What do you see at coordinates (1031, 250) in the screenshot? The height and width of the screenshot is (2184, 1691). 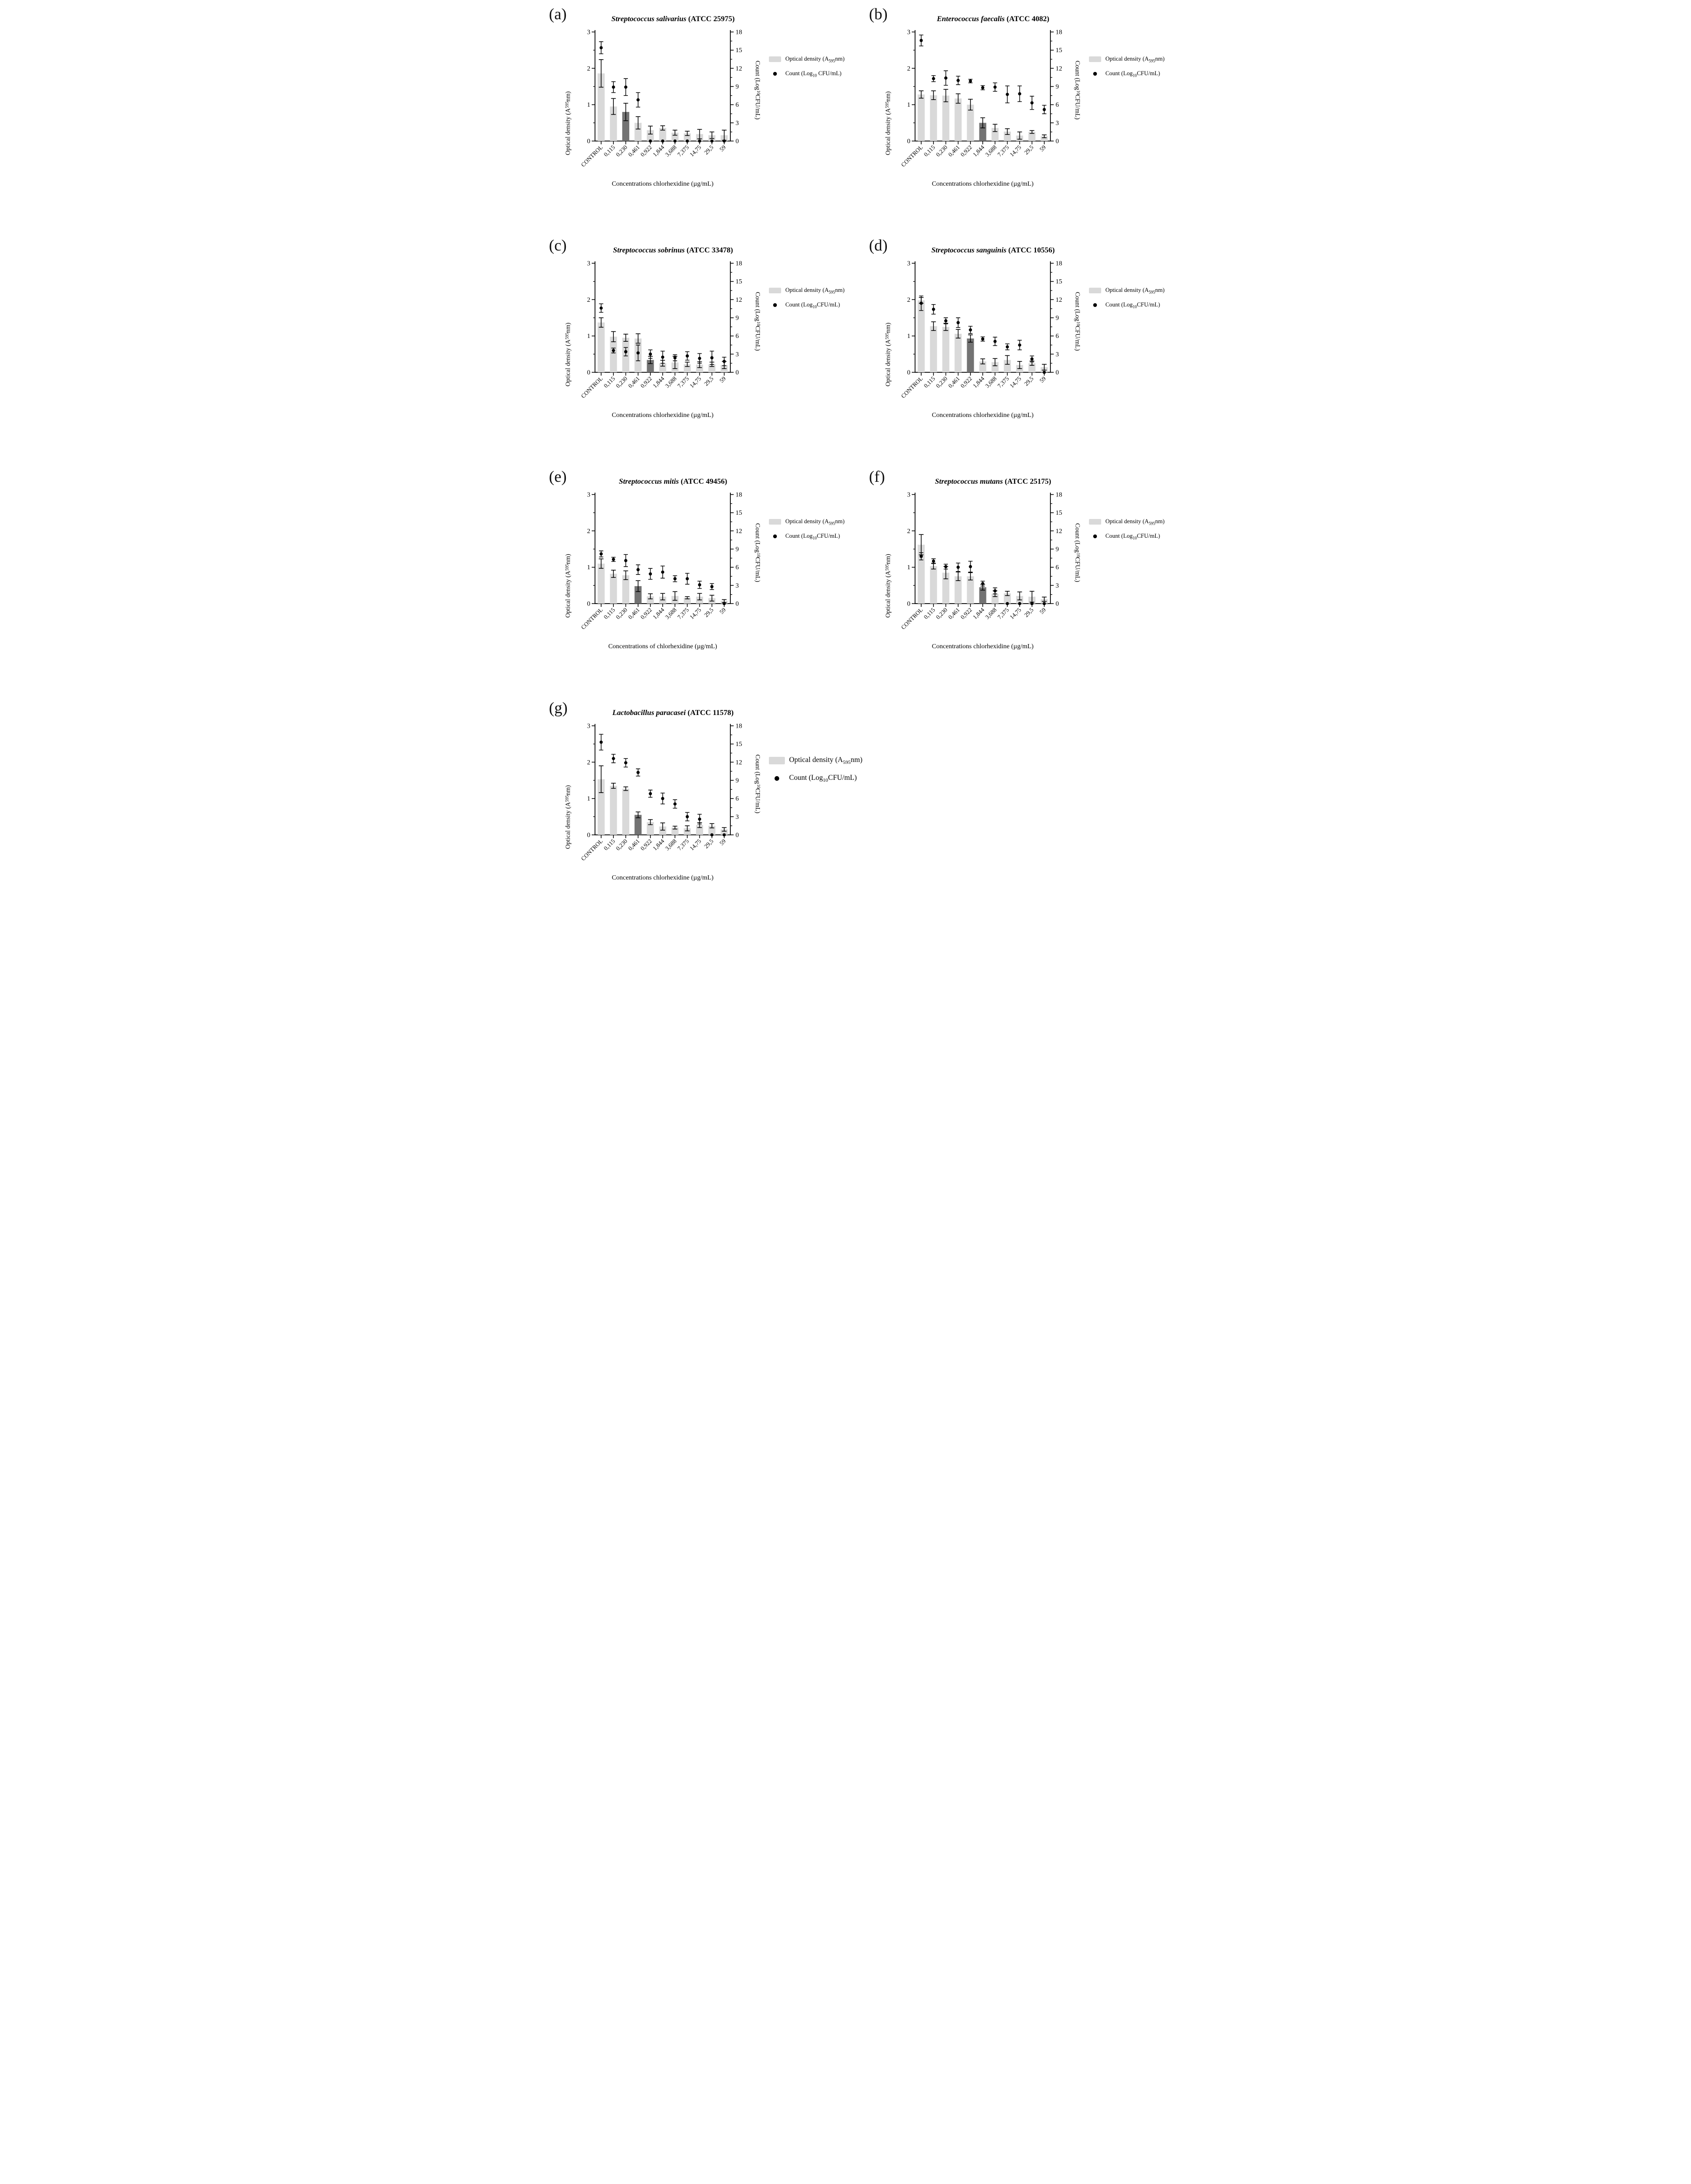 I see `chart-title-code: (ATCC 10556)` at bounding box center [1031, 250].